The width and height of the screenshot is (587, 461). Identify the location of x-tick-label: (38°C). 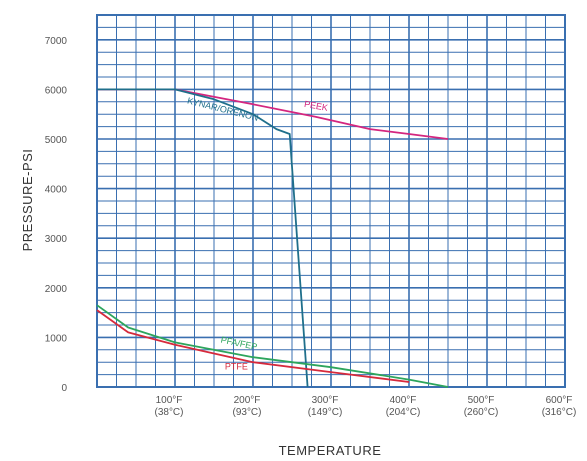
(168, 412).